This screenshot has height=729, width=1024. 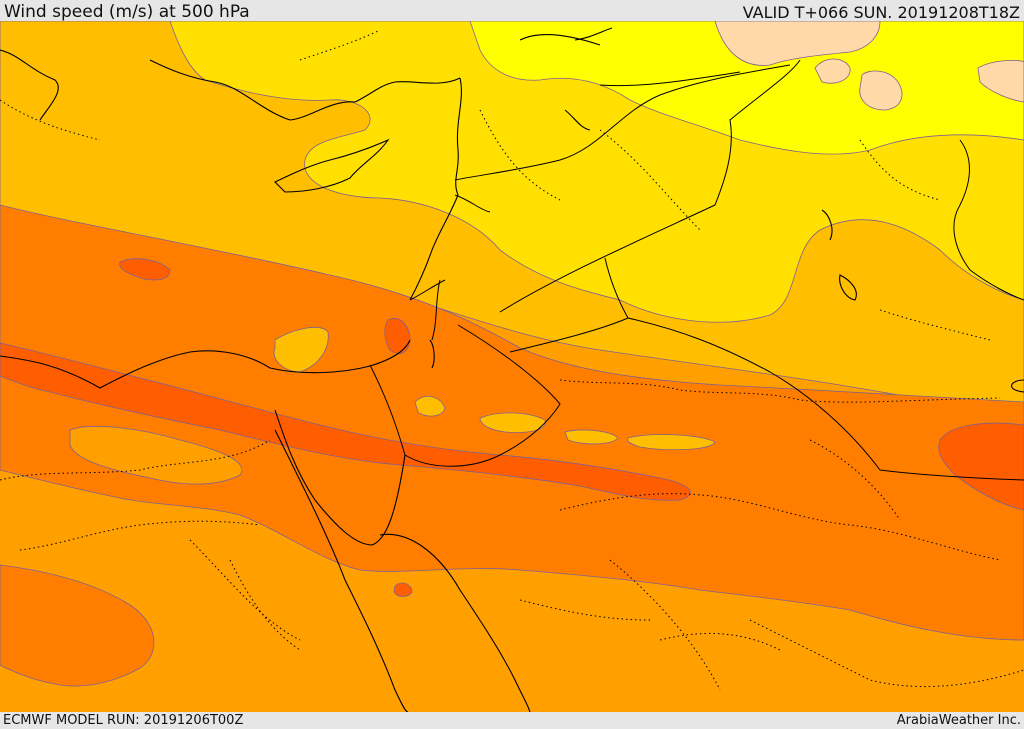 I want to click on wind-core-east, so click(x=981, y=466).